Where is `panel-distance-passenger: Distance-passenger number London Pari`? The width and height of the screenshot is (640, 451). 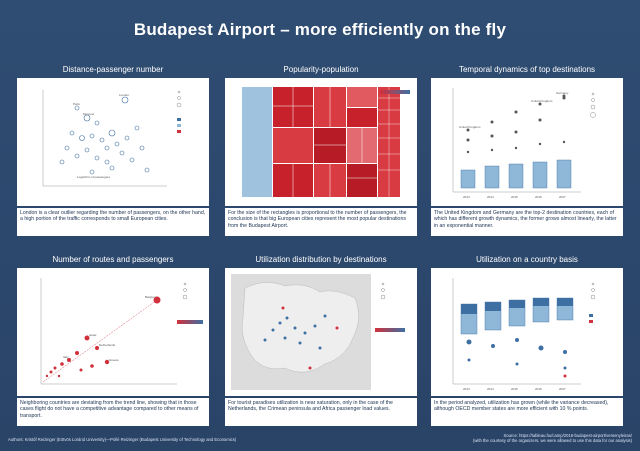 panel-distance-passenger: Distance-passenger number London Pari is located at coordinates (113, 150).